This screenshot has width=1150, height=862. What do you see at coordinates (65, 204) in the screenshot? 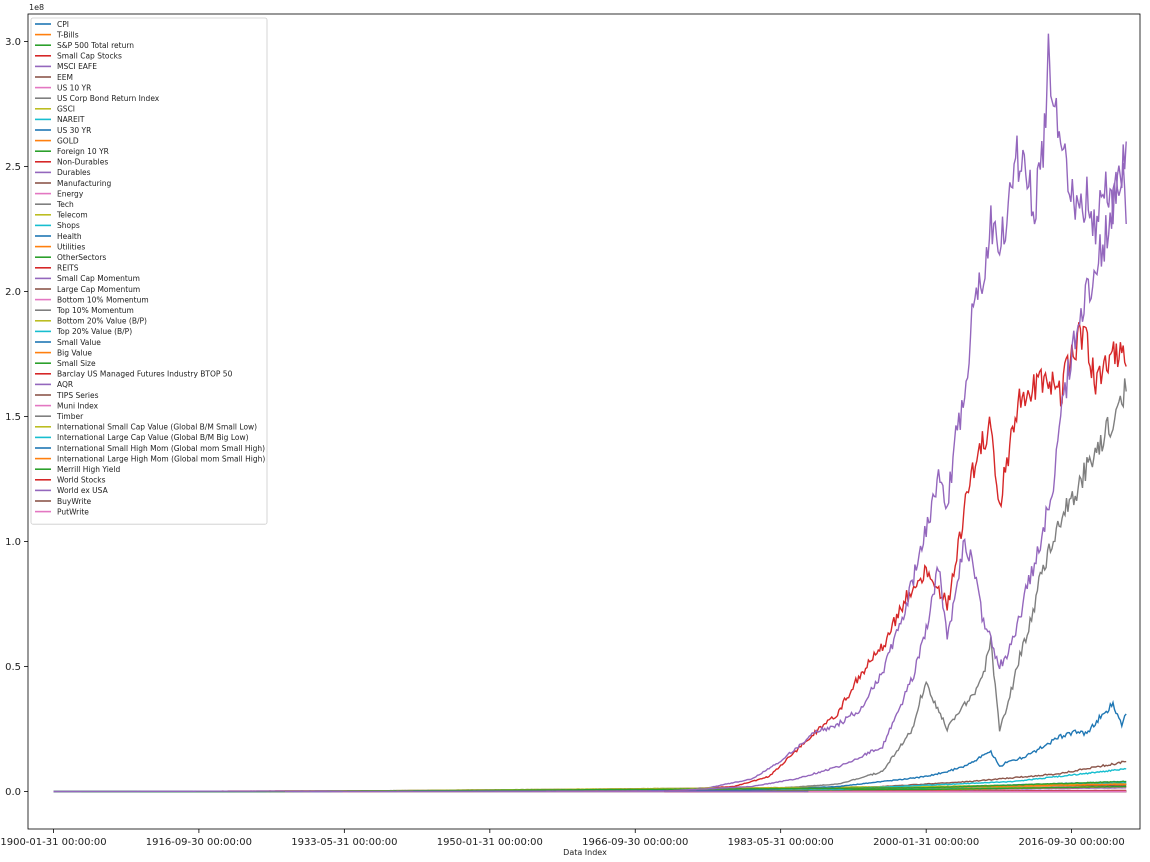
I see `legend-entry: Tech` at bounding box center [65, 204].